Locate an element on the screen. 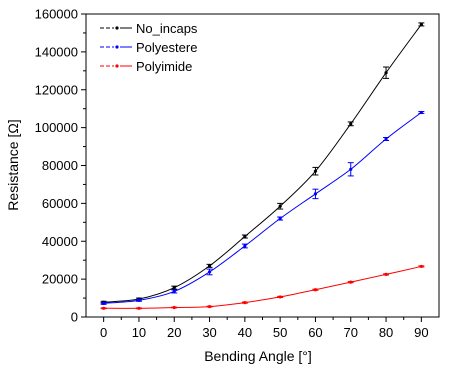 This screenshot has height=371, width=456. legend-entry: No_incaps is located at coordinates (149, 28).